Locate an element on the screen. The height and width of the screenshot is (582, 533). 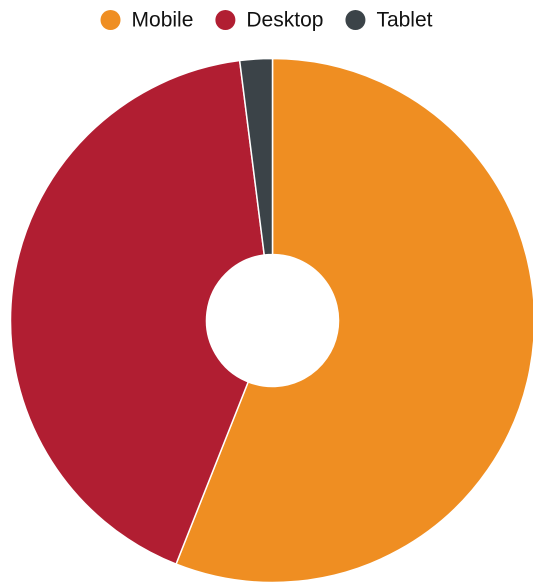
legend-marker-tablet is located at coordinates (355, 20).